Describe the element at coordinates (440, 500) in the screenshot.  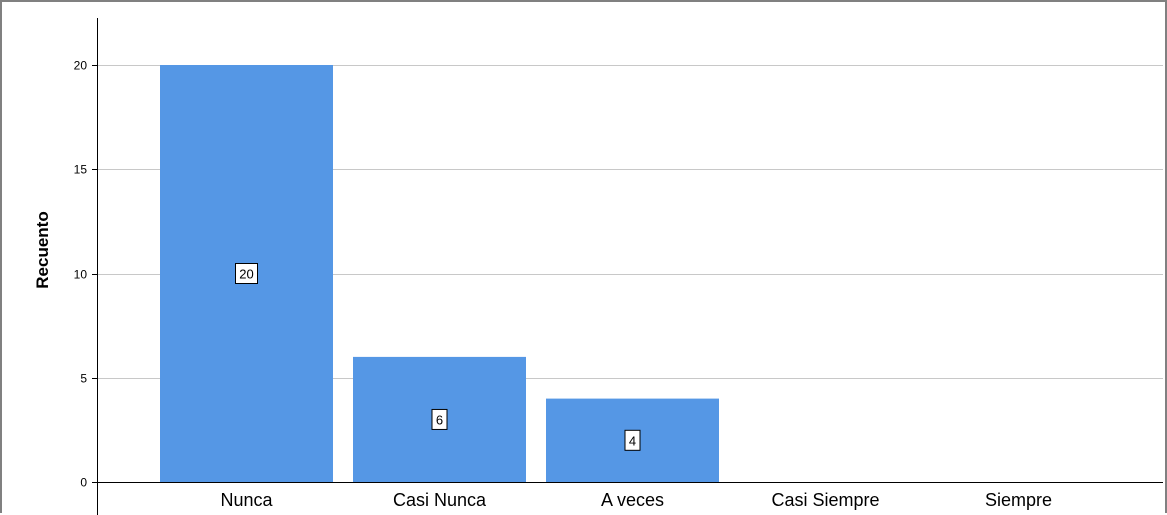
I see `x-tick-label: Casi Nunca` at that location.